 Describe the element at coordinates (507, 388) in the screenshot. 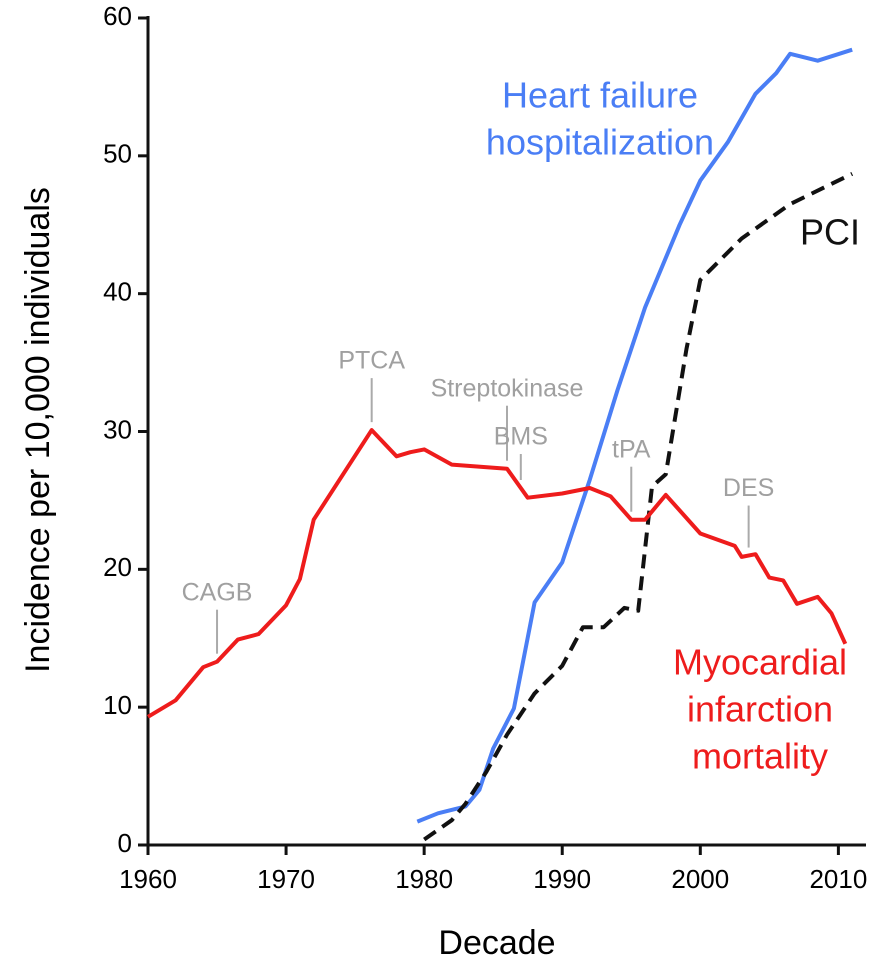

I see `annotation-label: Streptokinase` at that location.